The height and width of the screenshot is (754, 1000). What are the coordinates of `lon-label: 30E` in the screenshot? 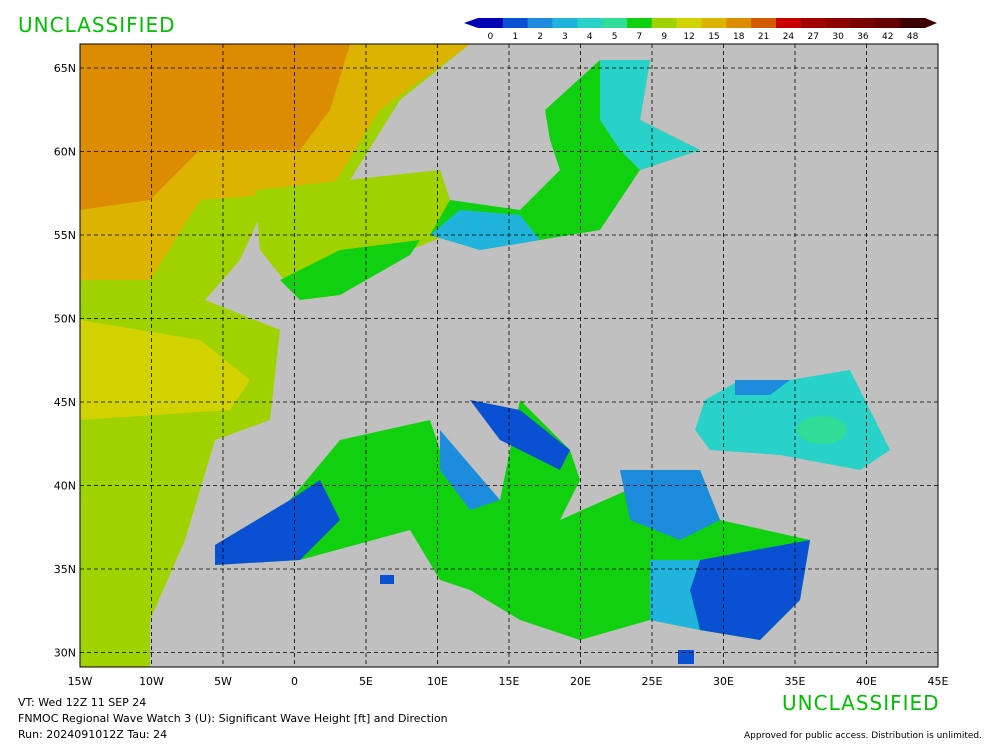 It's located at (723, 681).